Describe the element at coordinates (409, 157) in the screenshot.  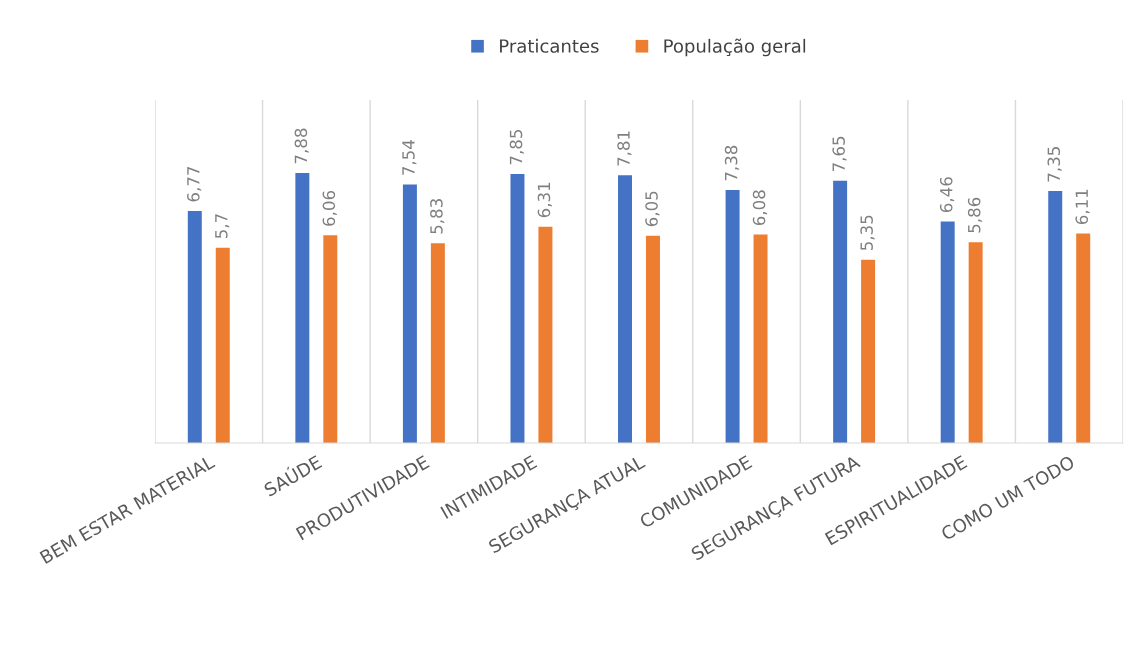
I see `data-label: 7,54` at that location.